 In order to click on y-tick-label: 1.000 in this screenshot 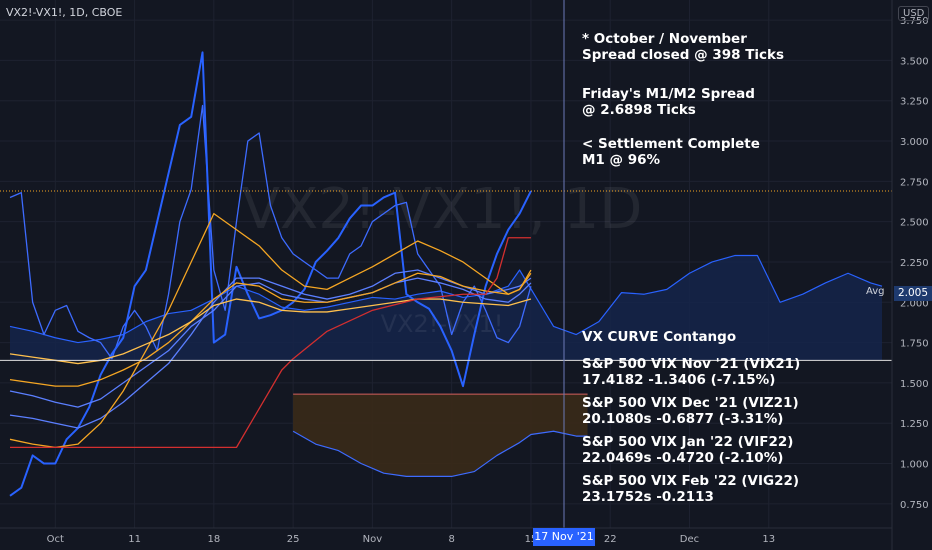, I will do `click(914, 465)`.